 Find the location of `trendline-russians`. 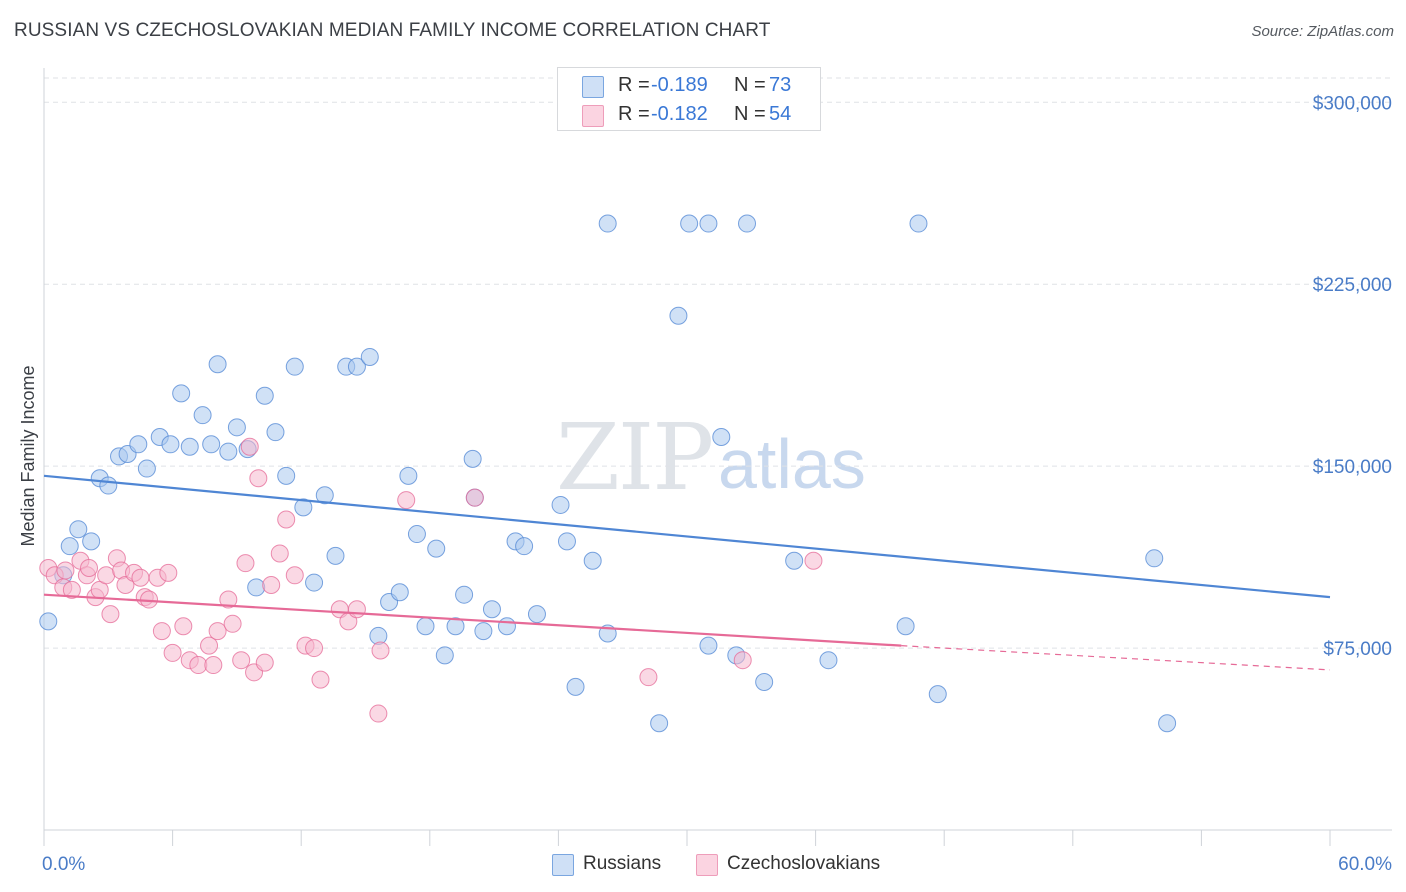

trendline-russians is located at coordinates (687, 536).